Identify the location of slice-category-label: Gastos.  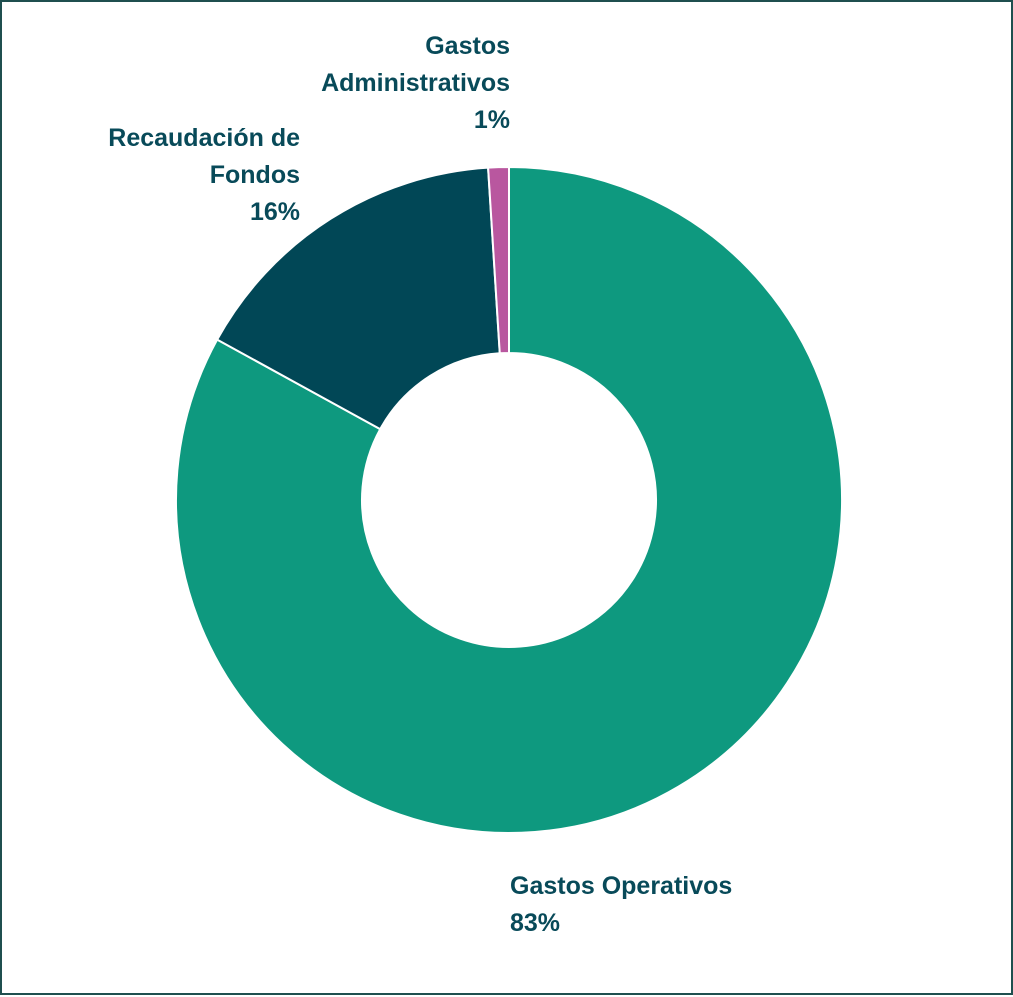
(467, 46).